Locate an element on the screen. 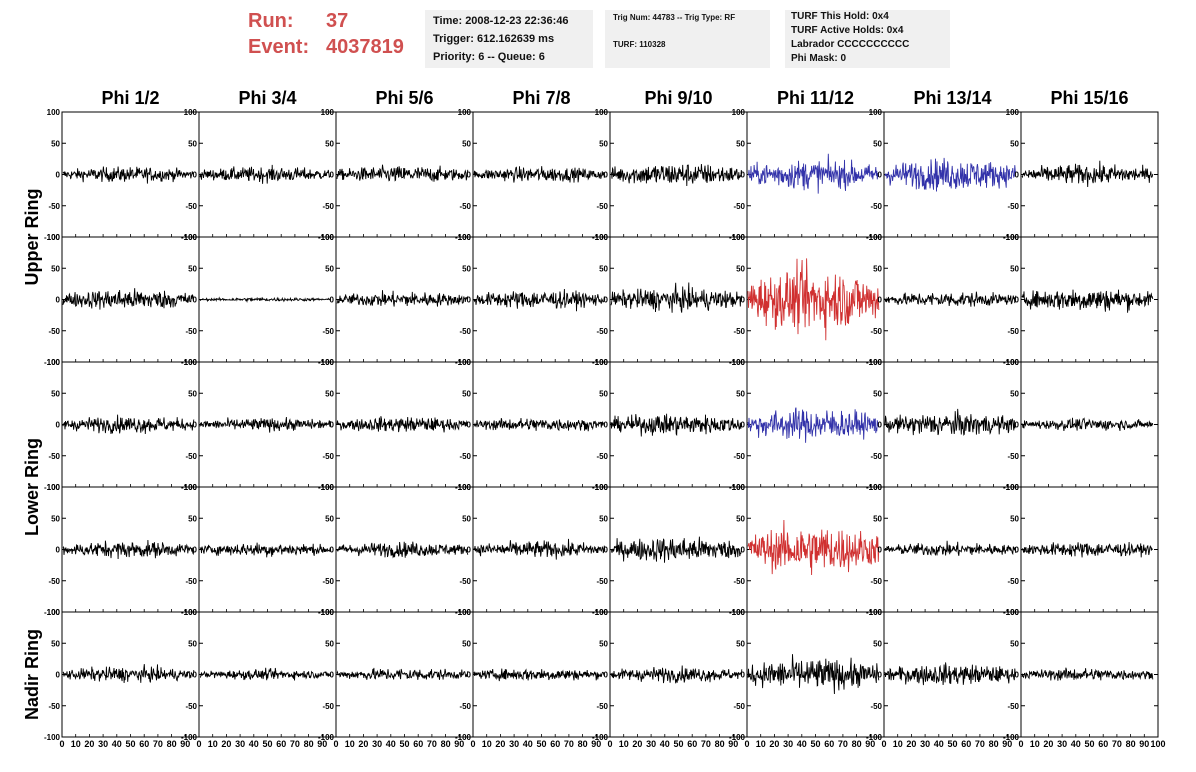 The image size is (1196, 772). trigger-text: Trigger: 612.162639 ms is located at coordinates (494, 39).